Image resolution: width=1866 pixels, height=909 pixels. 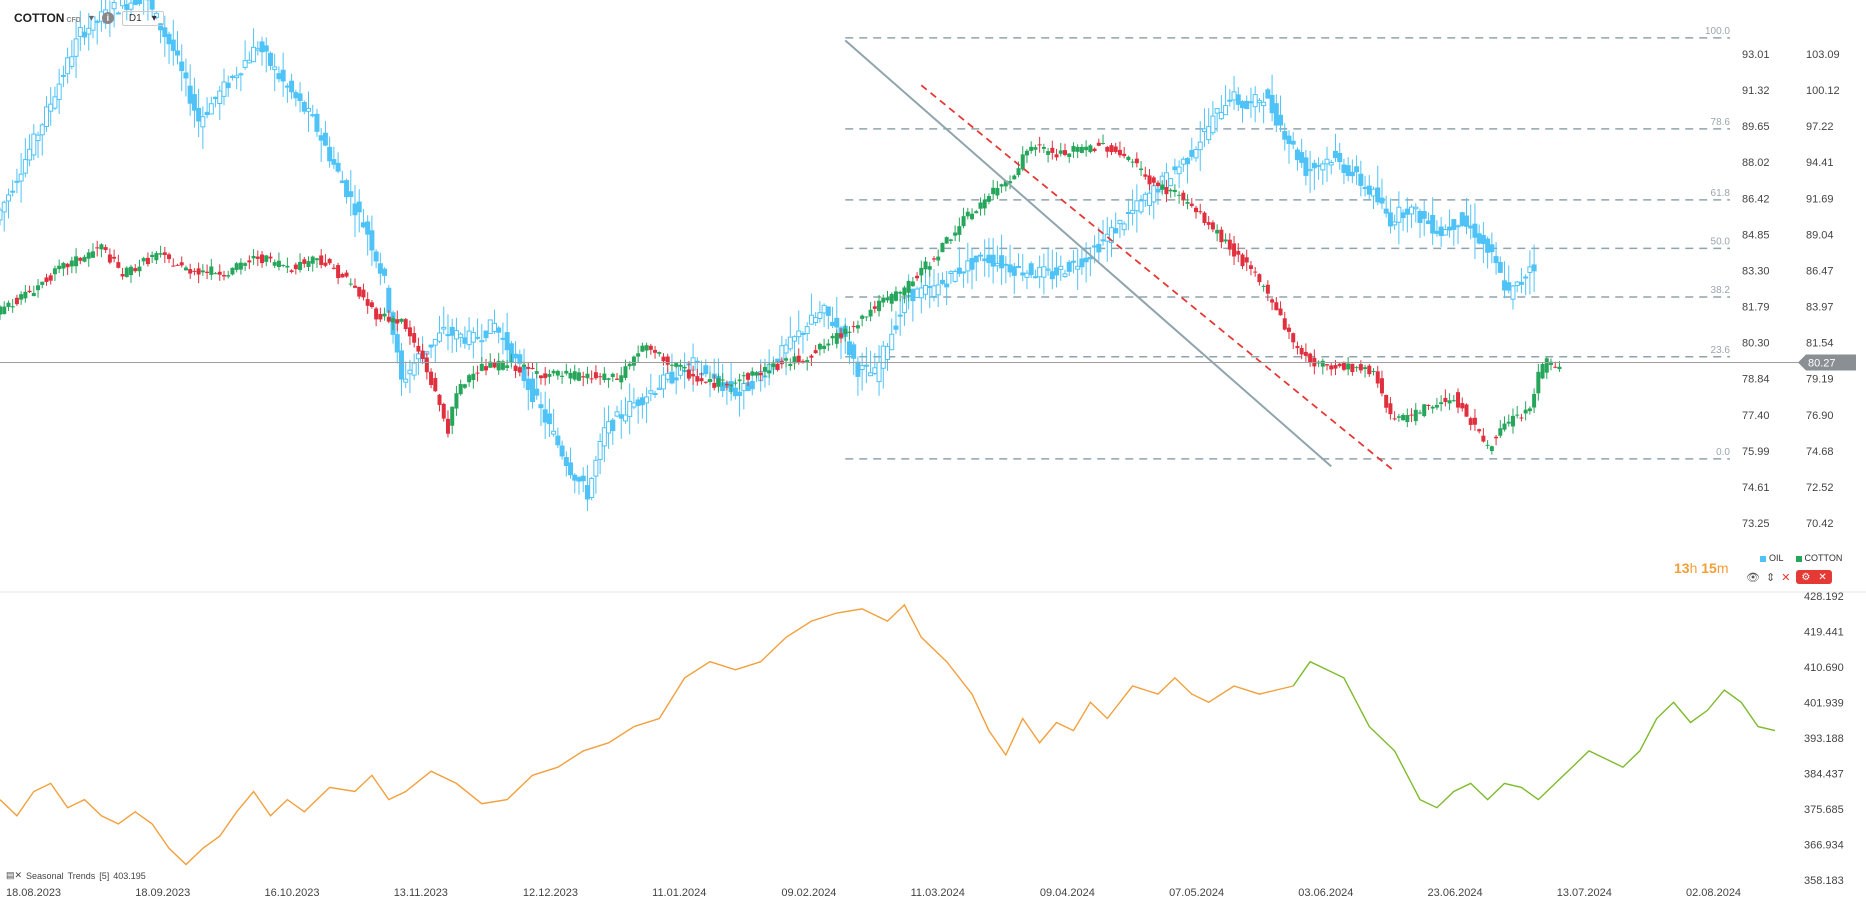 I want to click on symbol-dropdown-icon: ▾, so click(x=91, y=18).